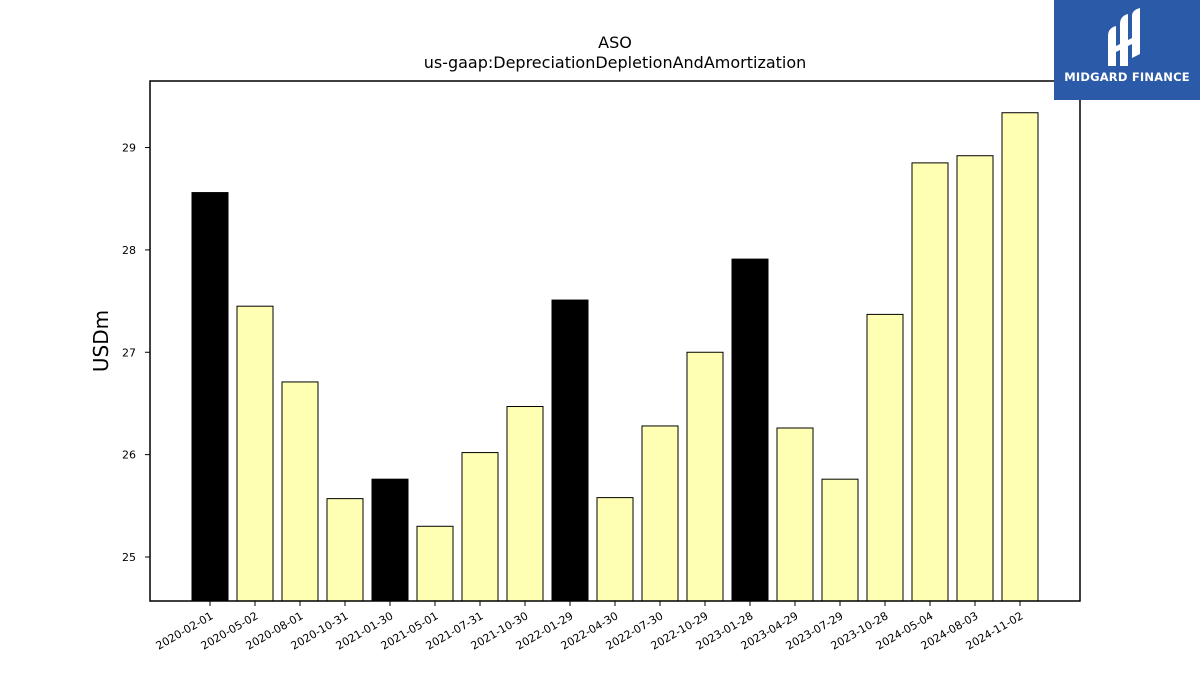 This screenshot has width=1200, height=675. What do you see at coordinates (129, 250) in the screenshot?
I see `y-tick-label: 28` at bounding box center [129, 250].